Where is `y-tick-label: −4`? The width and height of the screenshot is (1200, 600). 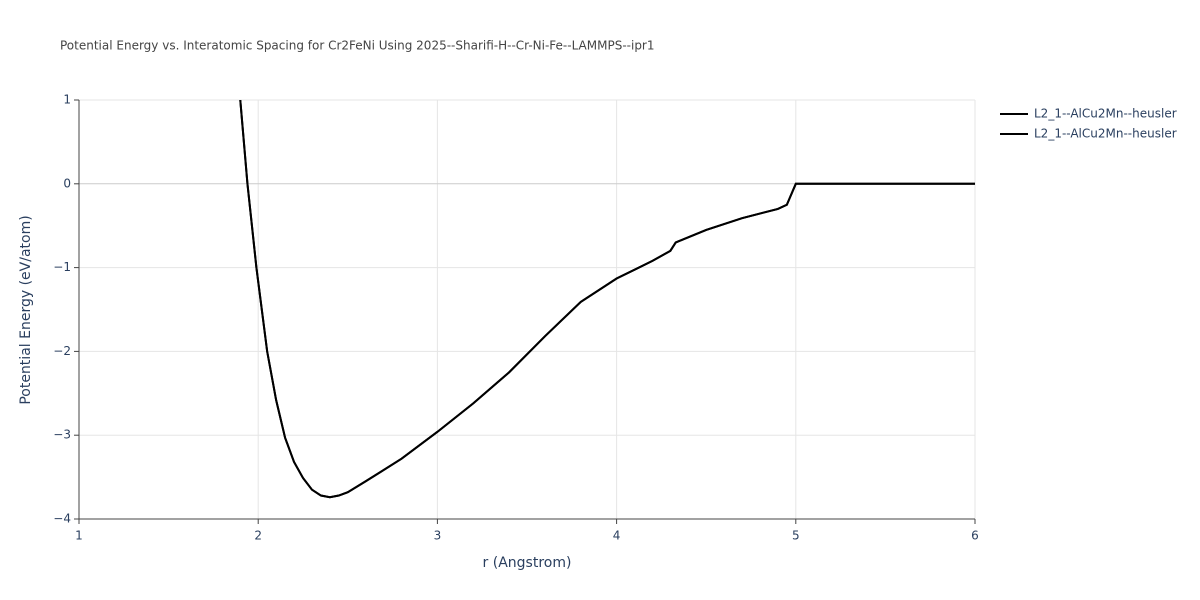
y-tick-label: −4 is located at coordinates (62, 519).